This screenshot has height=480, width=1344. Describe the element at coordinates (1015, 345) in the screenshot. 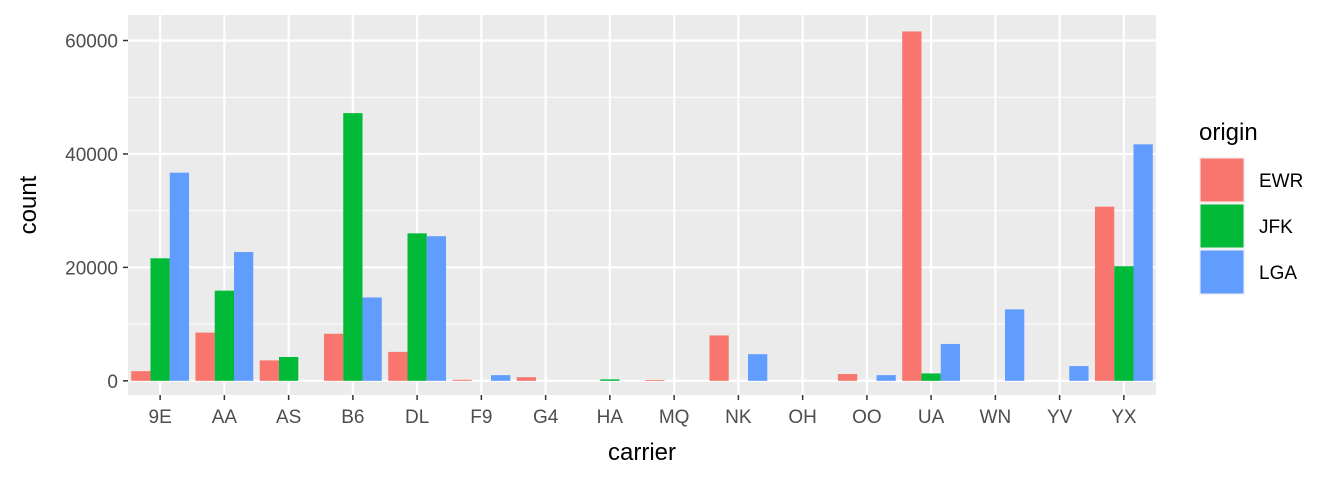

I see `bar-lga-wn` at that location.